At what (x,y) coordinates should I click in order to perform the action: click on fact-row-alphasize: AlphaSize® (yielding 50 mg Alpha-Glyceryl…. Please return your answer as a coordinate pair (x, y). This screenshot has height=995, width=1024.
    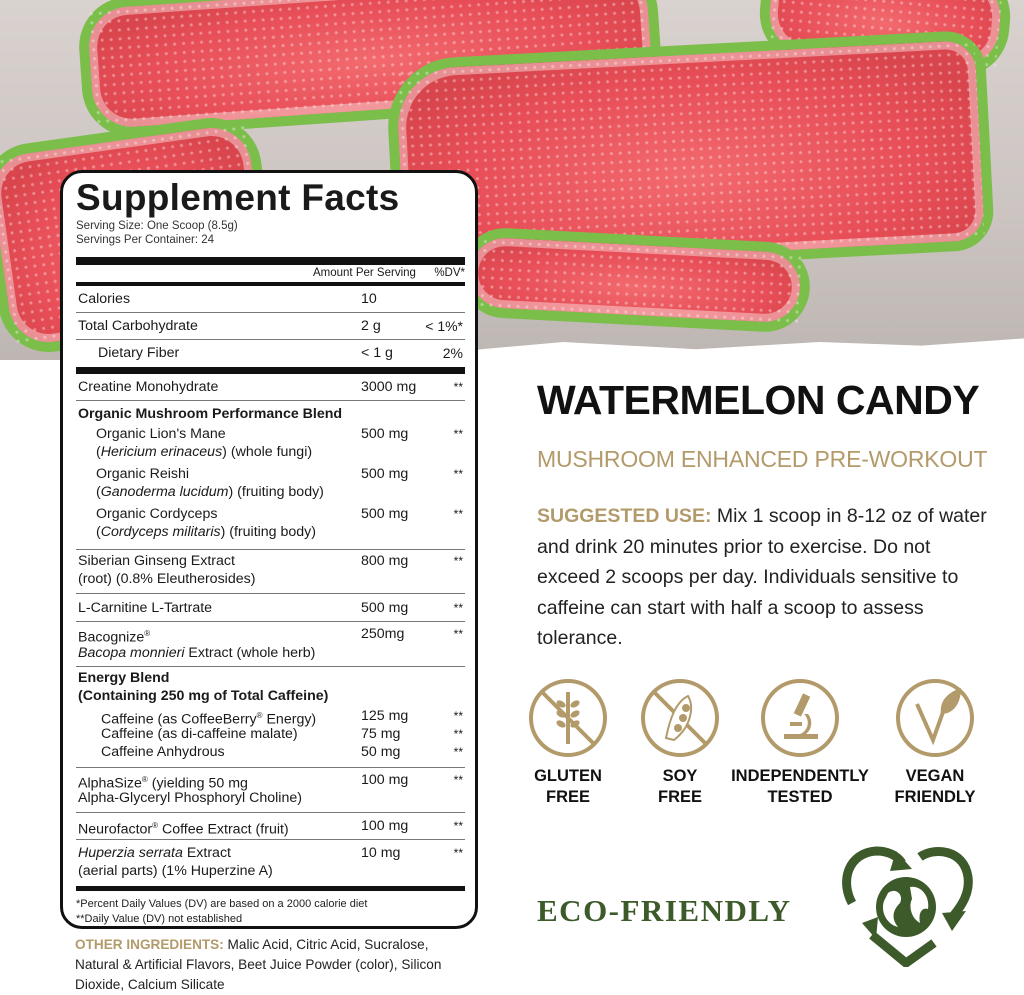
    Looking at the image, I should click on (270, 790).